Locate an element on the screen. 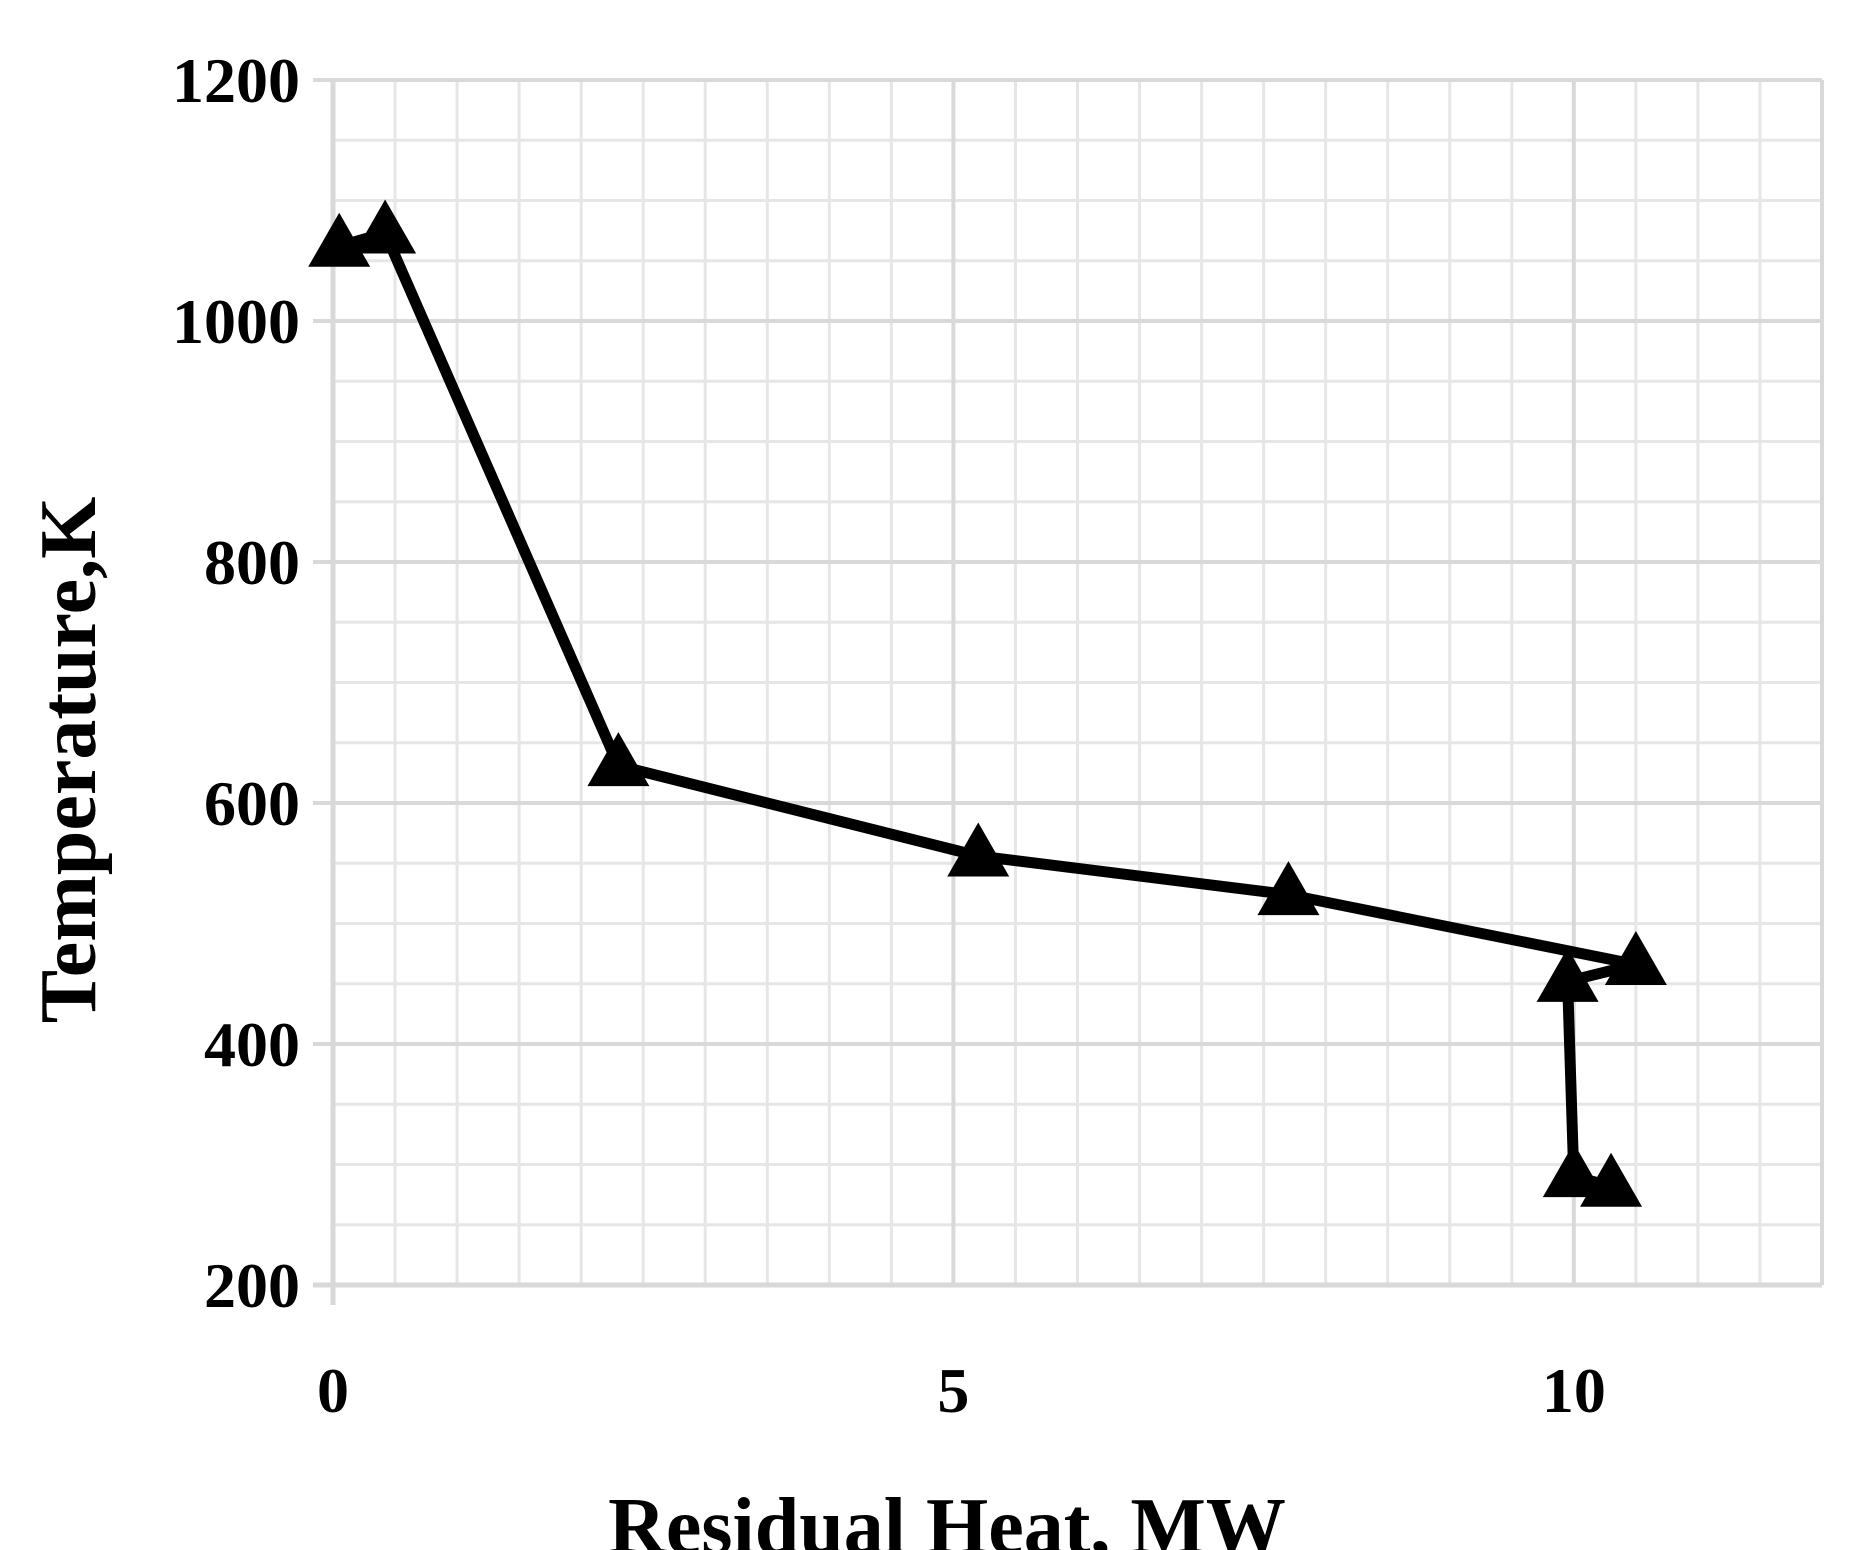 This screenshot has width=1857, height=1550. x-tick-label: 10 is located at coordinates (1574, 1390).